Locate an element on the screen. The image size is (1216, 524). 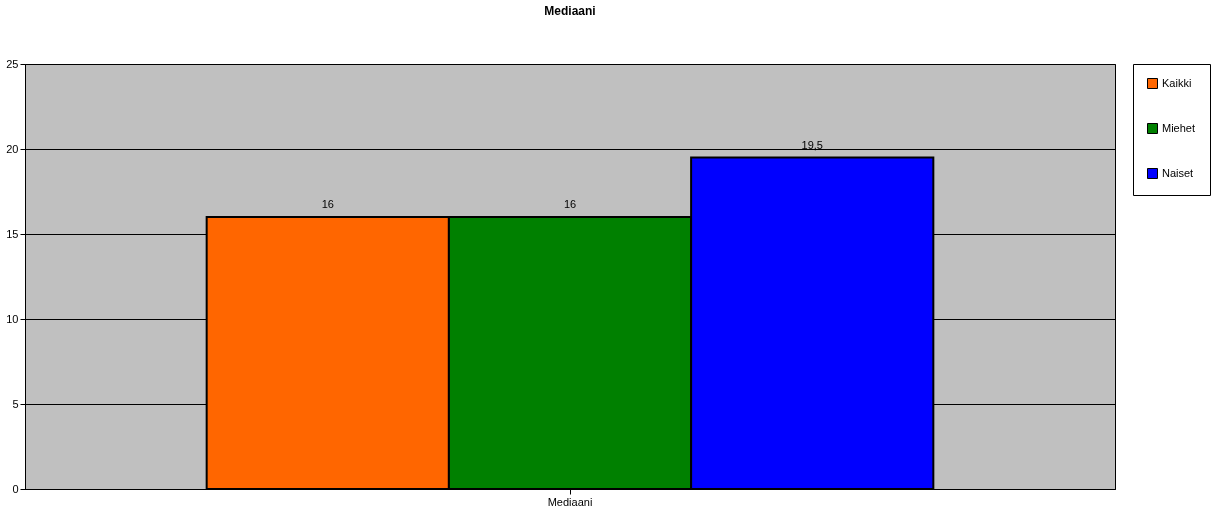
y-tick-label: 20 is located at coordinates (12, 148).